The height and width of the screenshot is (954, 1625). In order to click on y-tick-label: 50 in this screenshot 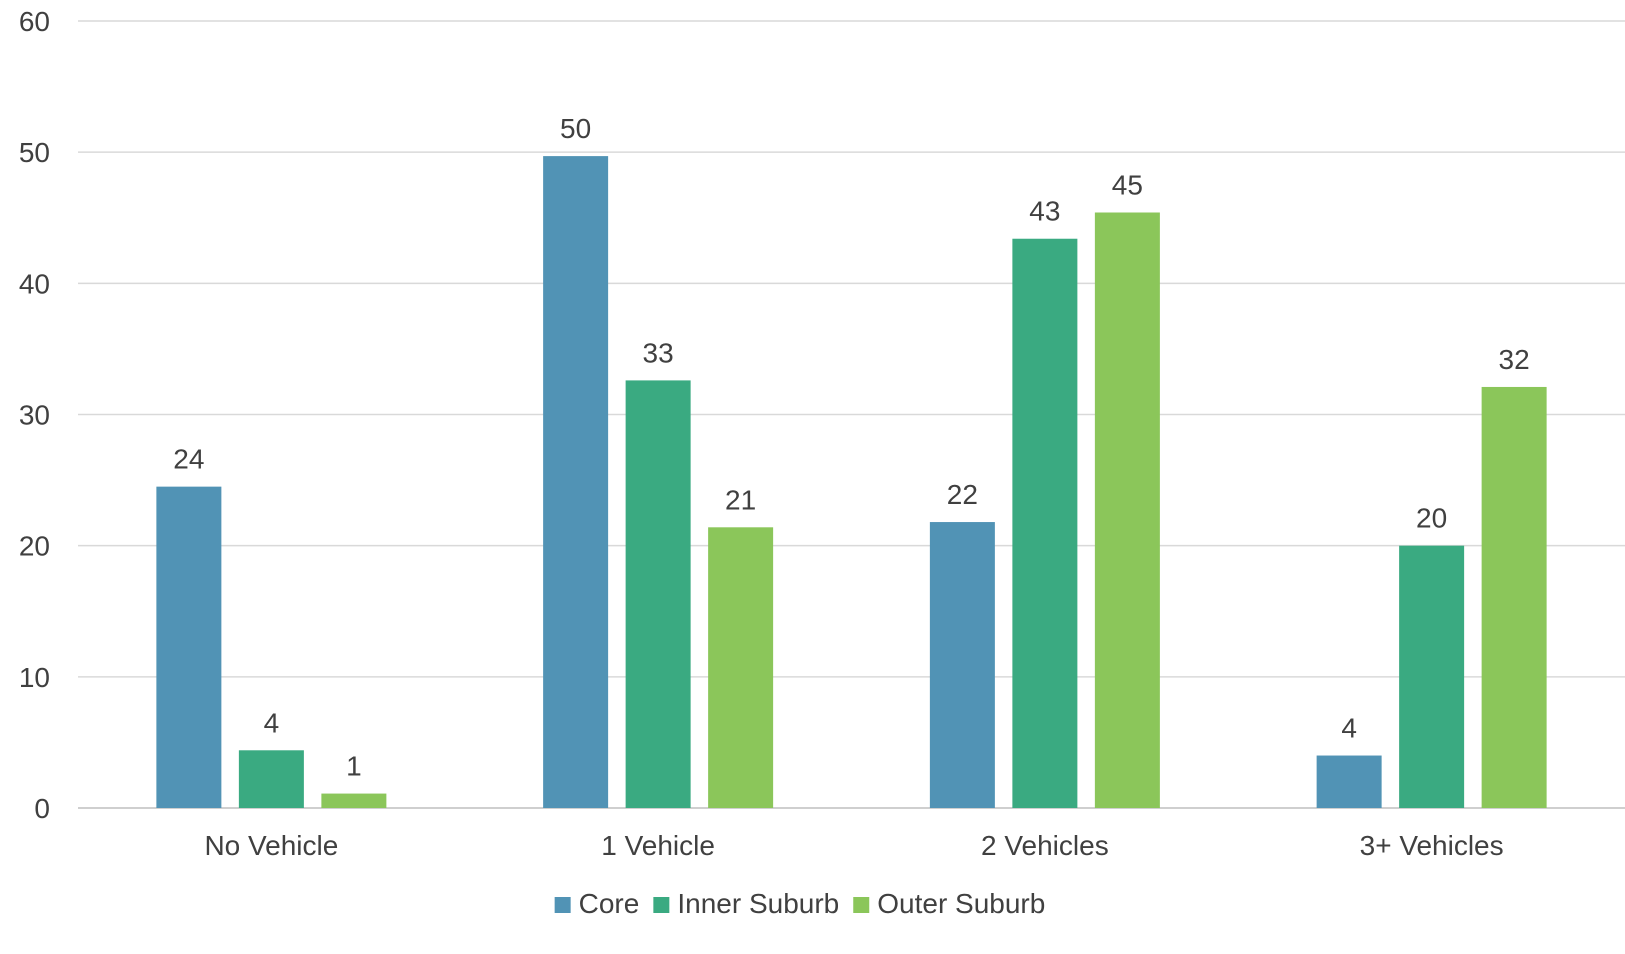, I will do `click(34, 152)`.